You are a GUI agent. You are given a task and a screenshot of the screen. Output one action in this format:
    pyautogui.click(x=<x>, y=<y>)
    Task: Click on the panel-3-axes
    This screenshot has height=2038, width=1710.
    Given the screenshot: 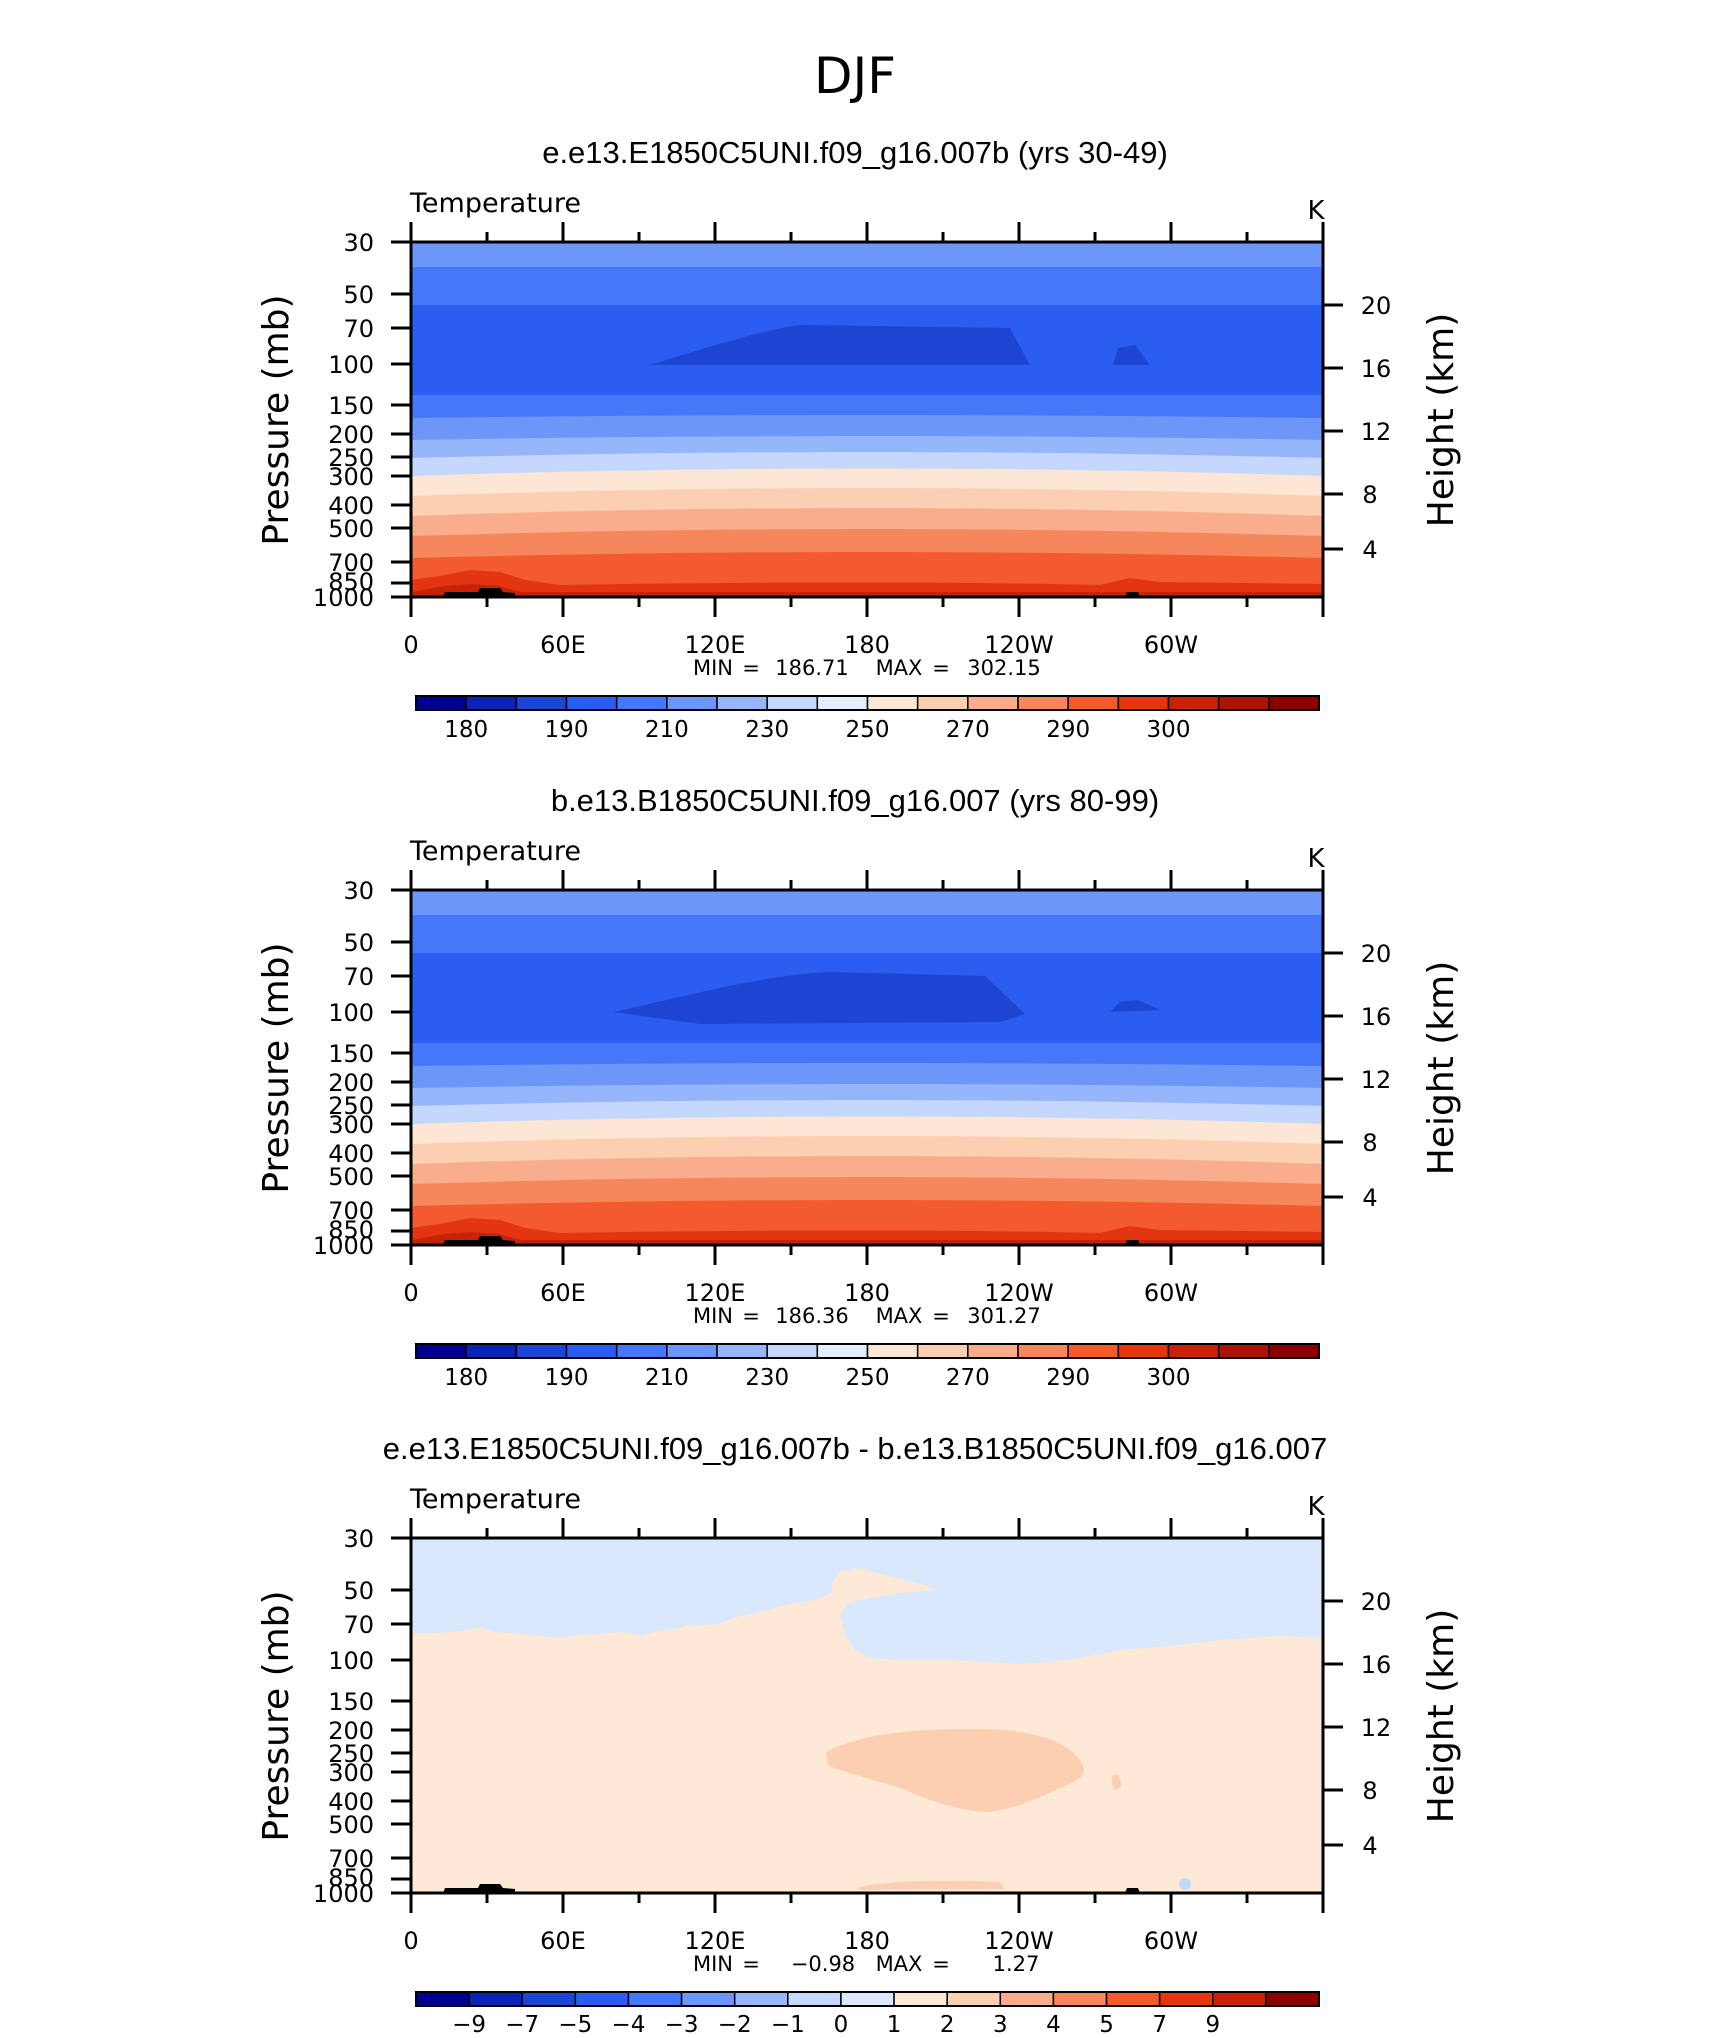 What is the action you would take?
    pyautogui.click(x=867, y=1715)
    